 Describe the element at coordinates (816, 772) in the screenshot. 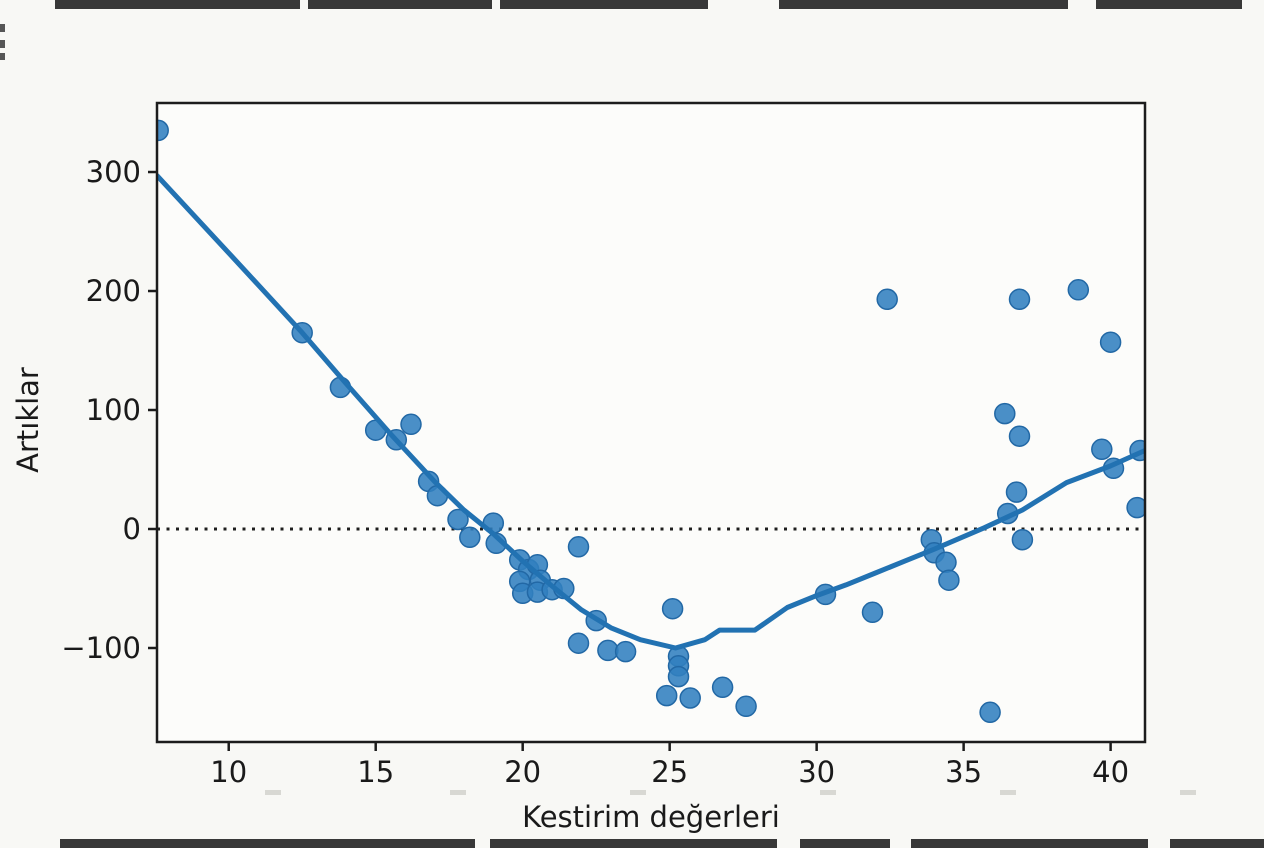

I see `x-tick-label: 30` at that location.